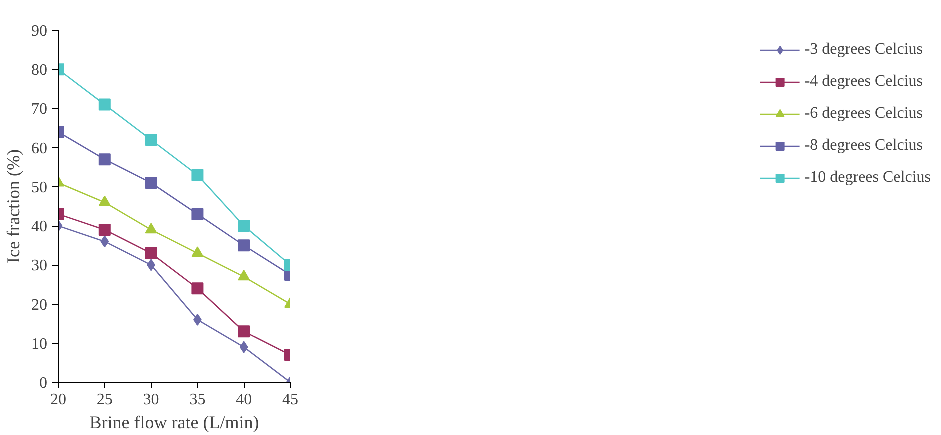 Image resolution: width=941 pixels, height=435 pixels. I want to click on x-axis-title: Brine flow rate (L/min), so click(175, 422).